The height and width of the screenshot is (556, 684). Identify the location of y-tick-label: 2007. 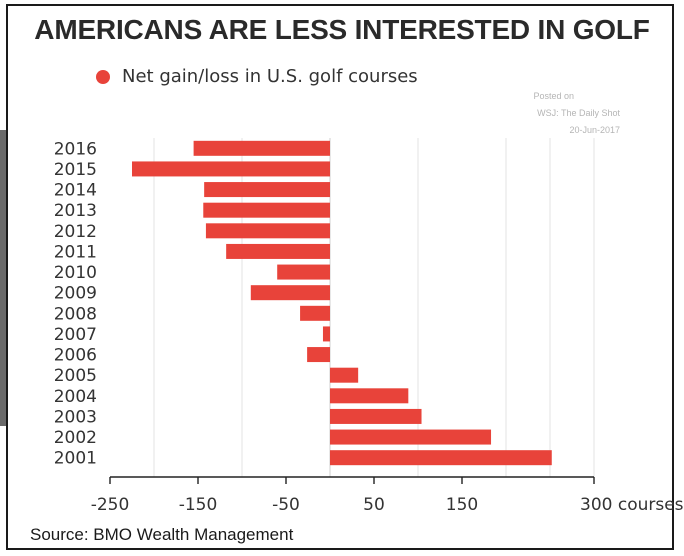
(75, 335).